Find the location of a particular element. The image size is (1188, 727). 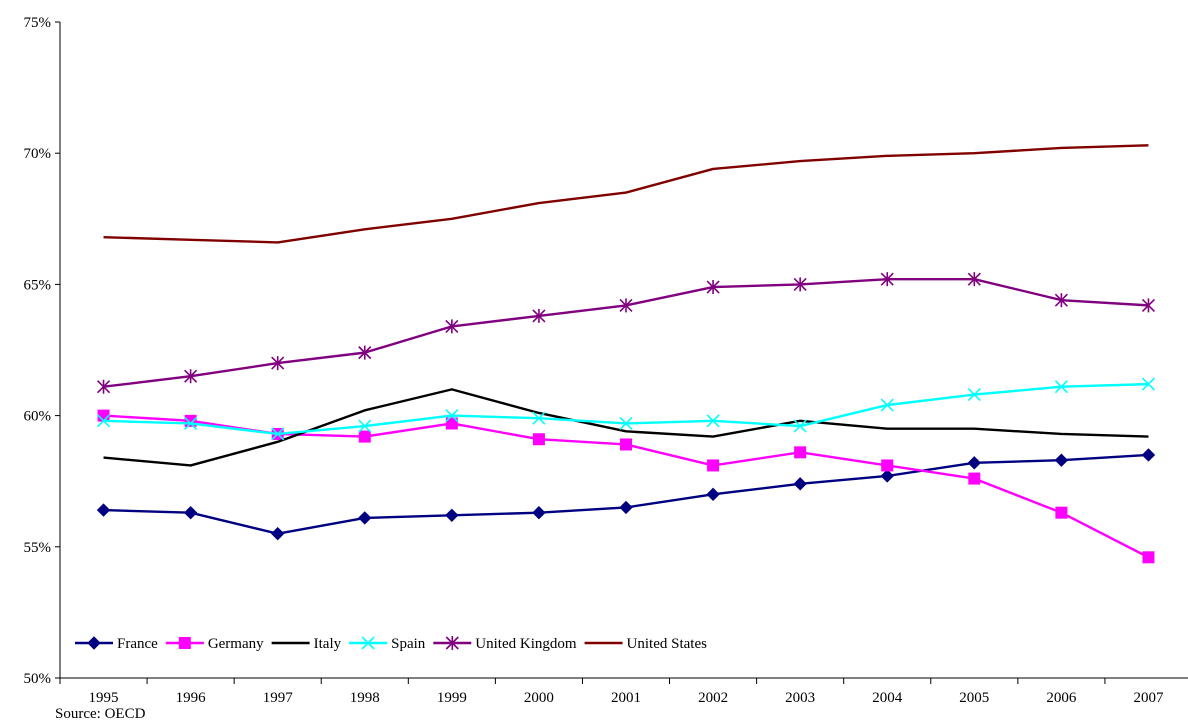

series-spain is located at coordinates (626, 409).